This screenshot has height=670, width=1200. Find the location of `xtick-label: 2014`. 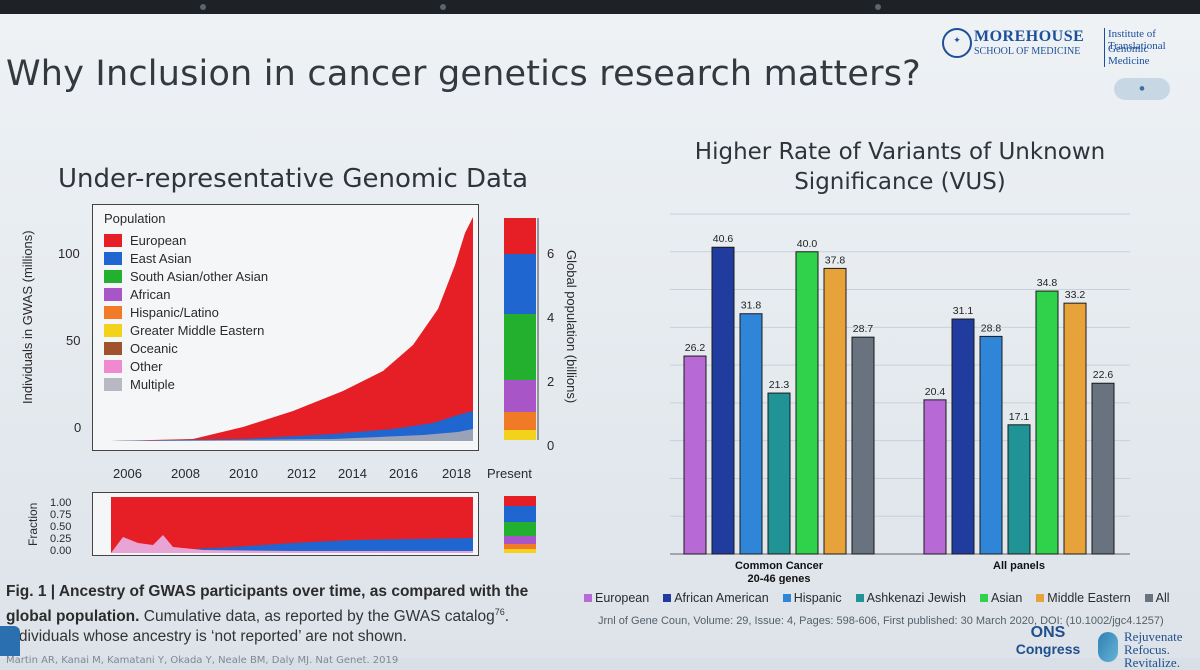

xtick-label: 2014 is located at coordinates (352, 473).